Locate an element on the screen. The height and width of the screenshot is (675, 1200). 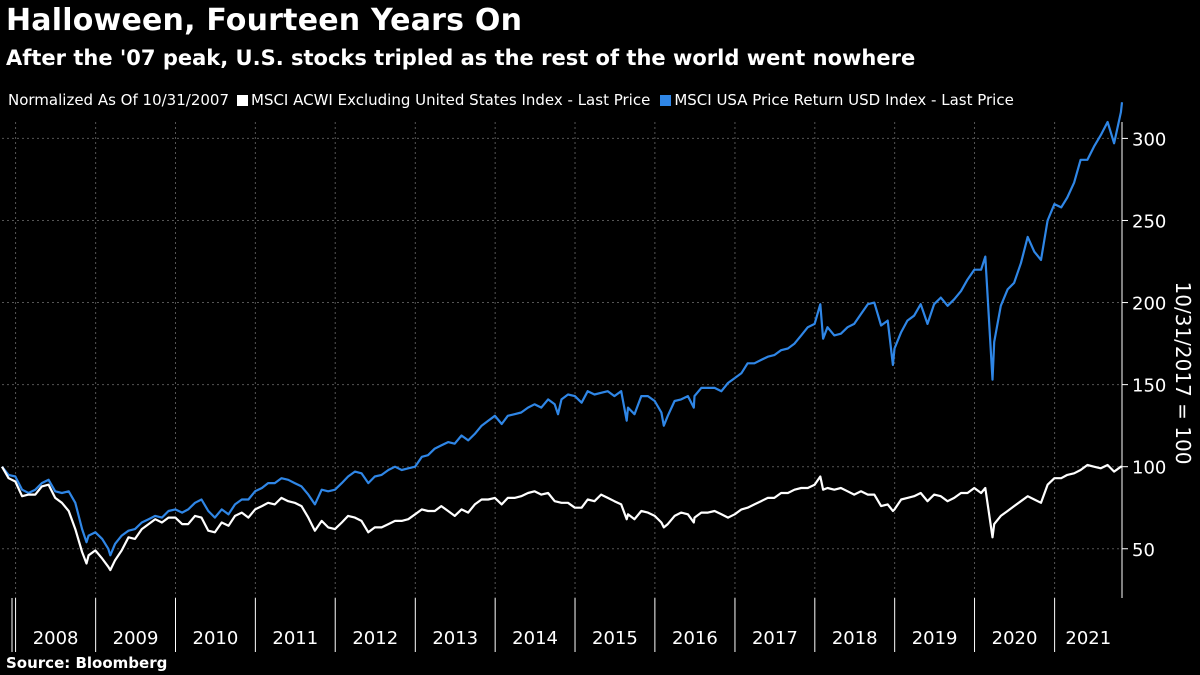
x-tick-label: 2015 is located at coordinates (615, 638).